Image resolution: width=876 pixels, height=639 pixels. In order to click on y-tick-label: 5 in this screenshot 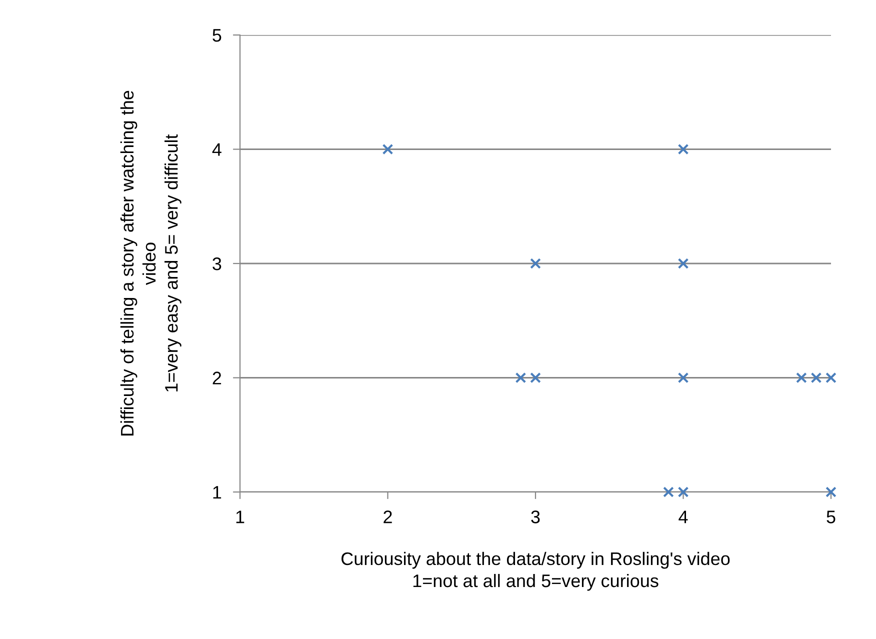, I will do `click(217, 35)`.